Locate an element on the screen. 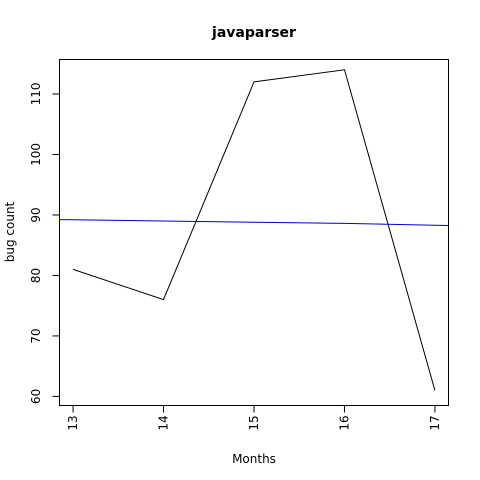 This screenshot has width=480, height=480. y-tick-label: 90 is located at coordinates (36, 214).